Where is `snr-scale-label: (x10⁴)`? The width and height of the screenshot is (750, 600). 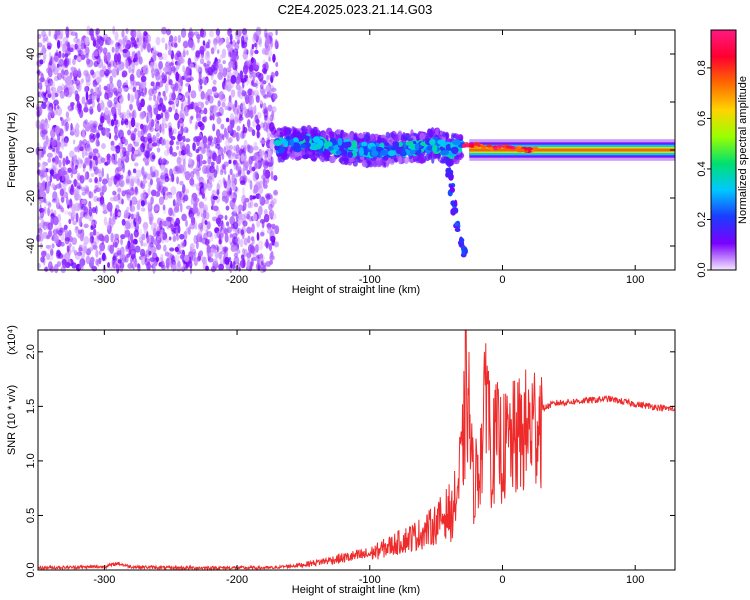
snr-scale-label: (x10⁴) is located at coordinates (12, 340).